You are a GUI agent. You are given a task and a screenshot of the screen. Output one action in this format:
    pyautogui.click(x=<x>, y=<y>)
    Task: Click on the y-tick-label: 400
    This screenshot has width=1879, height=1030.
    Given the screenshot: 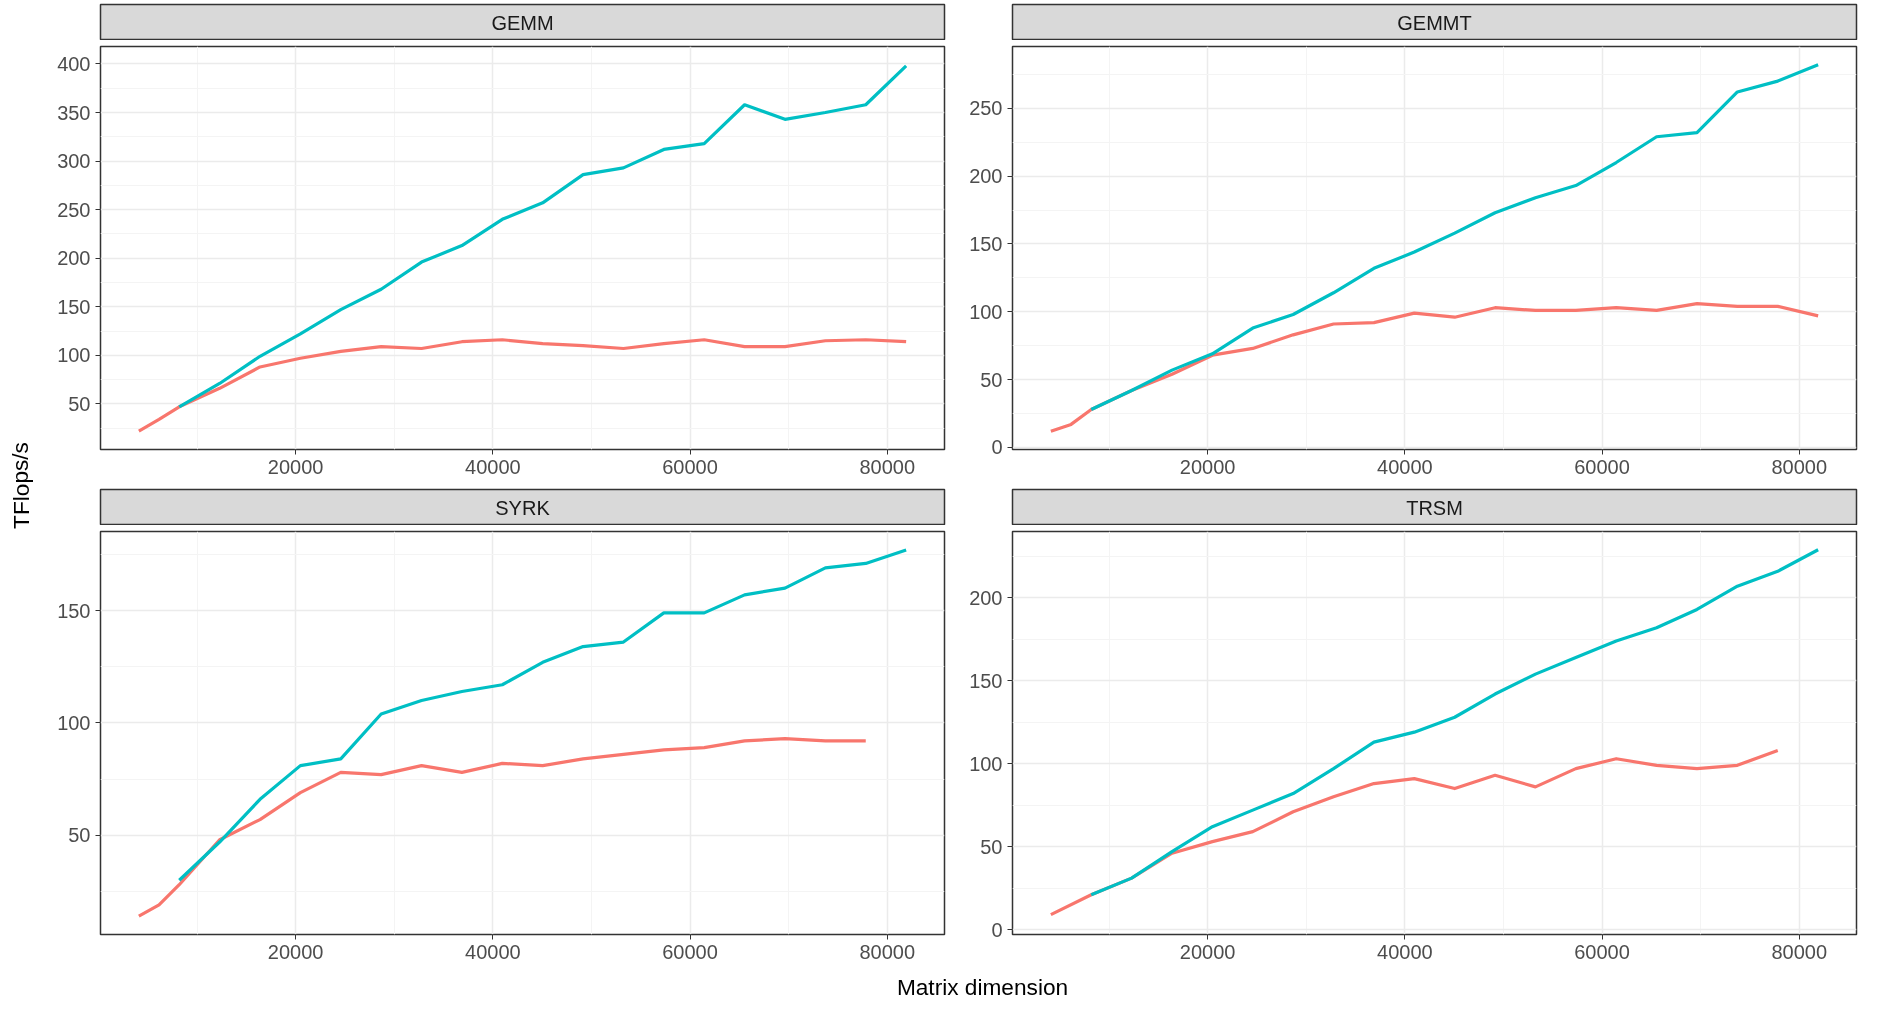 What is the action you would take?
    pyautogui.click(x=74, y=63)
    